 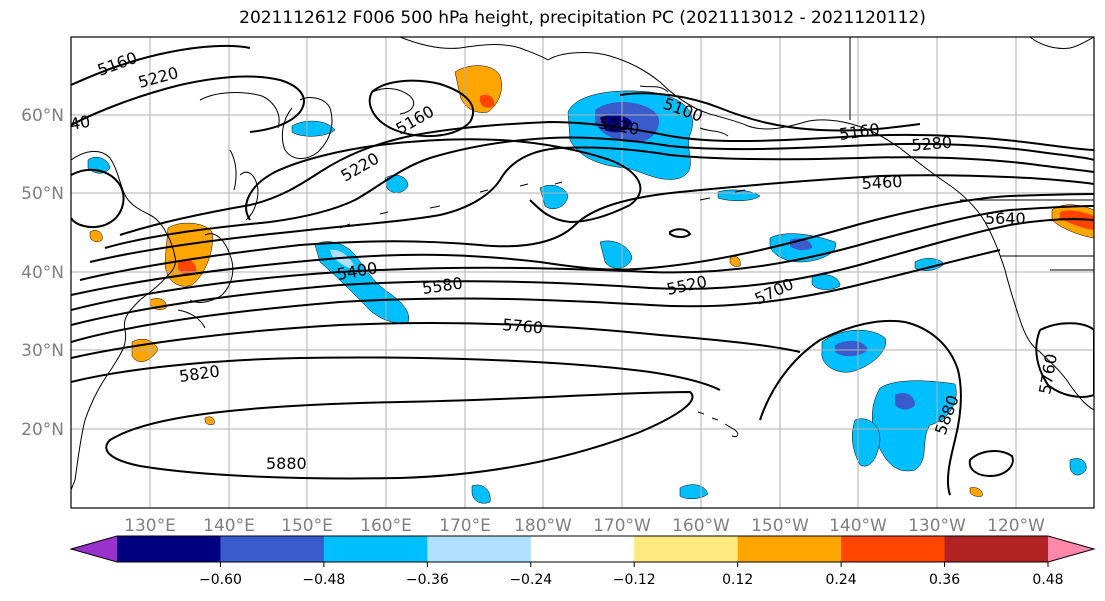 What do you see at coordinates (554, 197) in the screenshot?
I see `precip-neg-a` at bounding box center [554, 197].